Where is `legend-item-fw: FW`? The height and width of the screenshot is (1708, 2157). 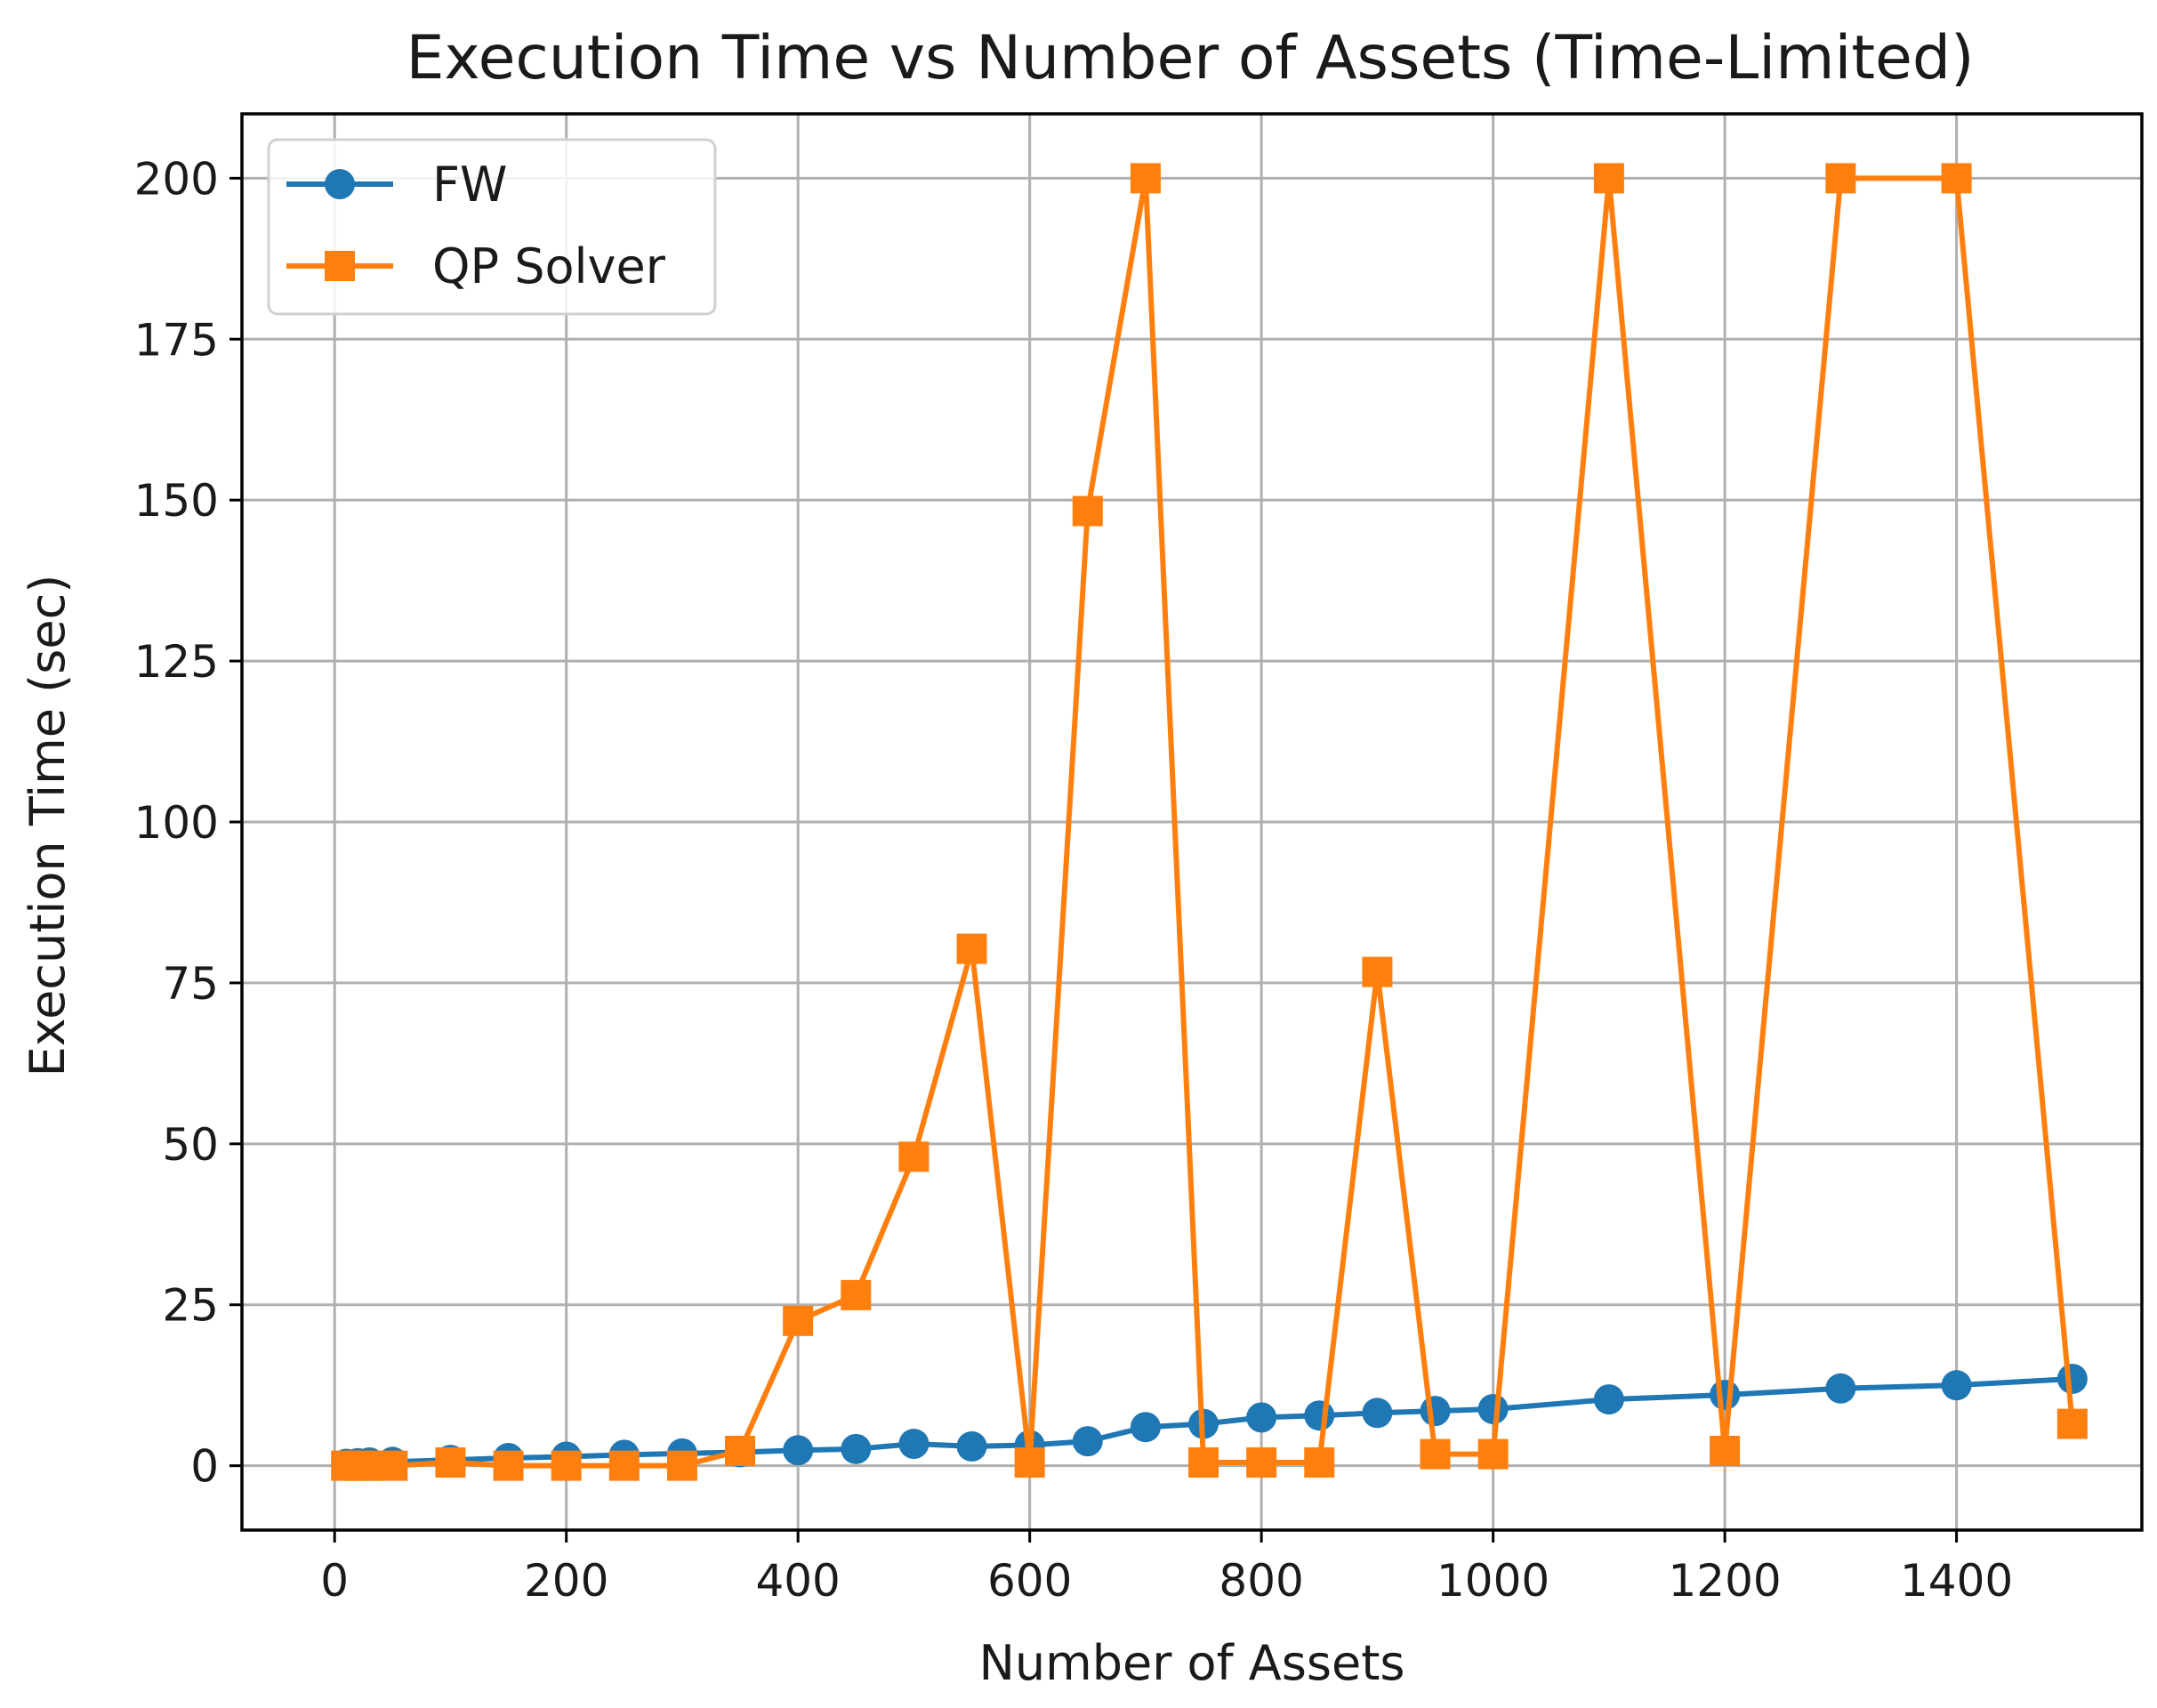 legend-item-fw: FW is located at coordinates (397, 185).